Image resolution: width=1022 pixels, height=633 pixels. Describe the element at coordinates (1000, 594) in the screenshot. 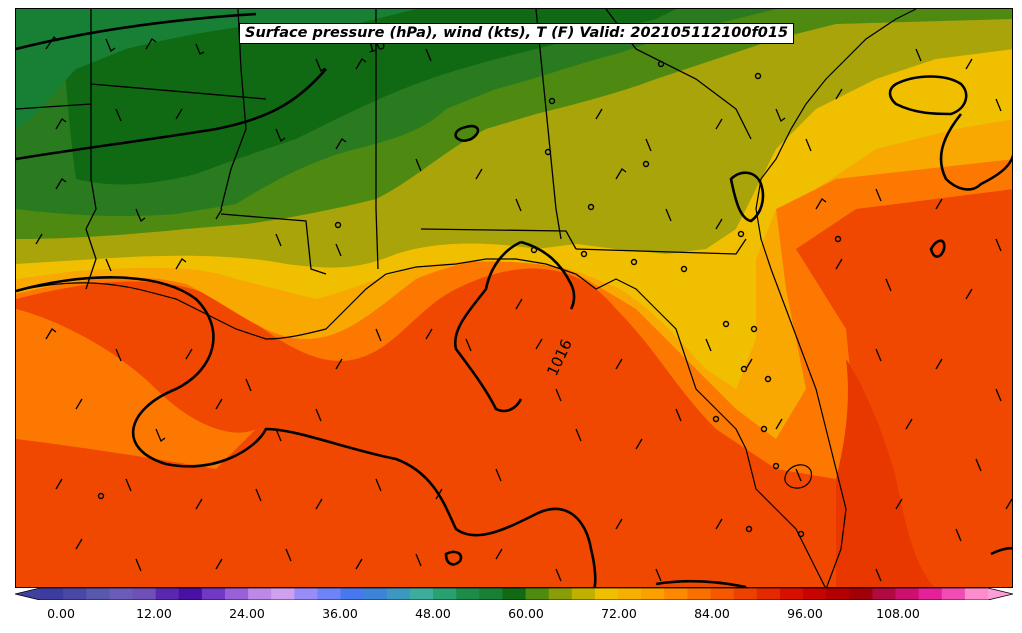

I see `colorbar-over-arrow` at that location.